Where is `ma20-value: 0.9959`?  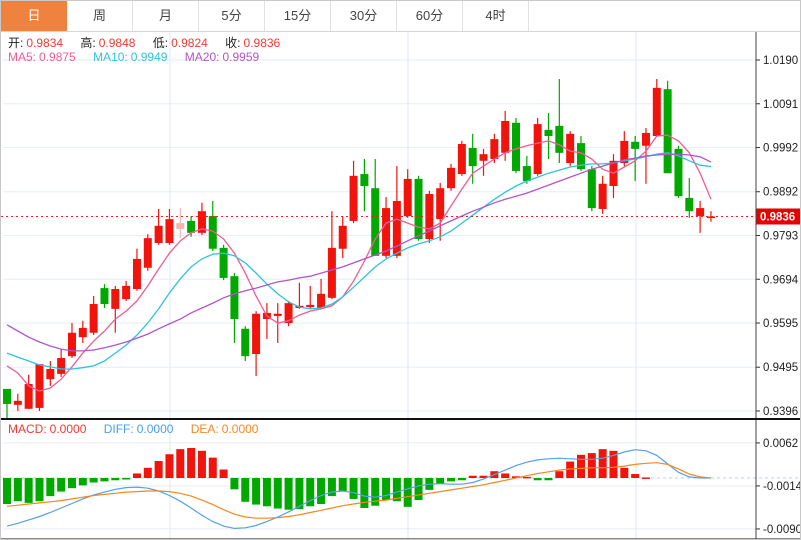
ma20-value: 0.9959 is located at coordinates (241, 57).